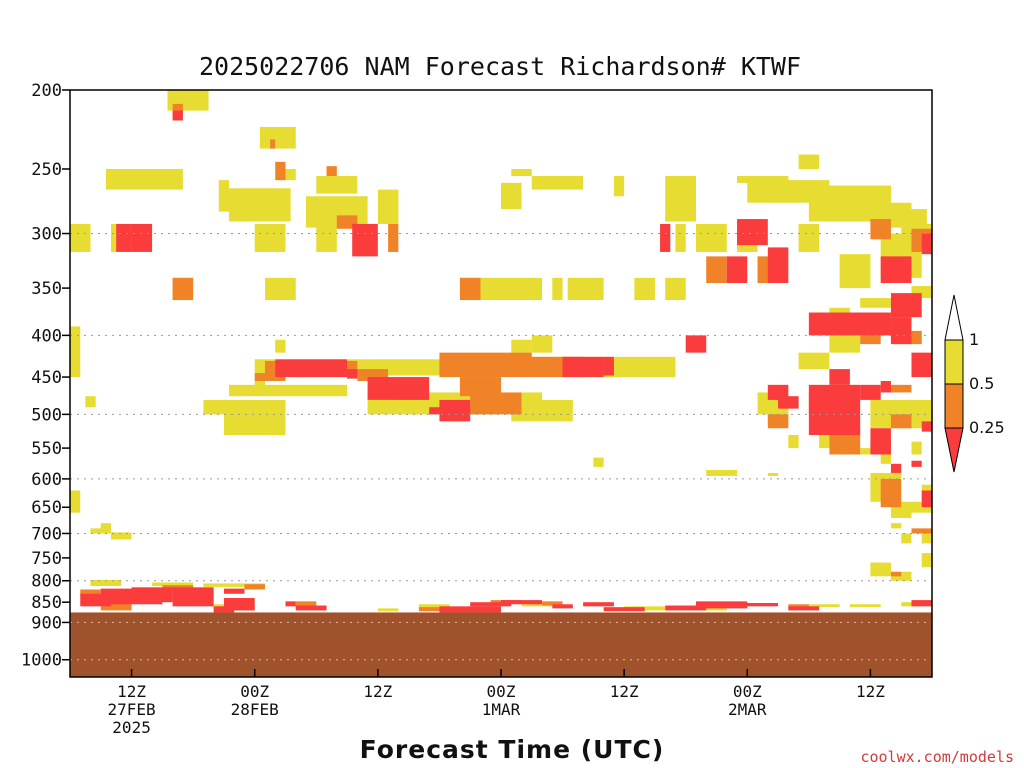  I want to click on y-tick-label: 600, so click(46, 480).